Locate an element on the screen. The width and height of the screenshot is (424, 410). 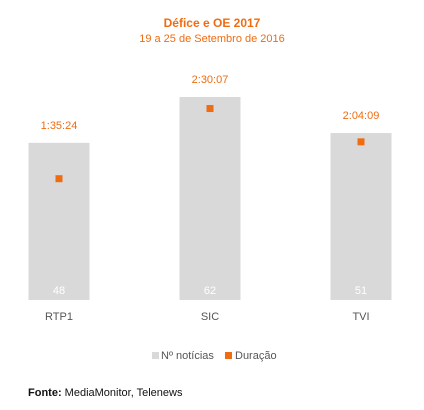
duration-label-tvi: 2:04:09 is located at coordinates (361, 116).